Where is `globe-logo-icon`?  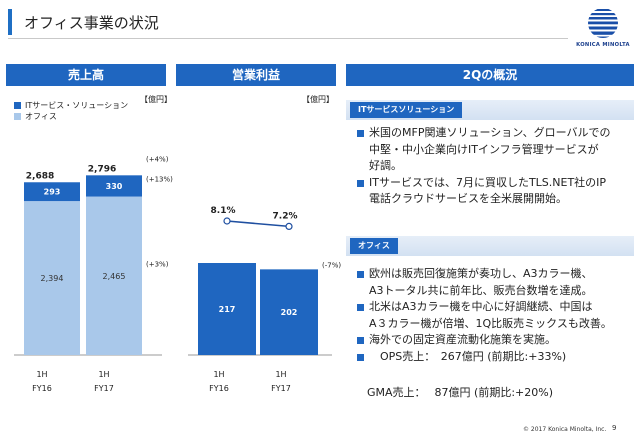
globe-logo-icon is located at coordinates (603, 23).